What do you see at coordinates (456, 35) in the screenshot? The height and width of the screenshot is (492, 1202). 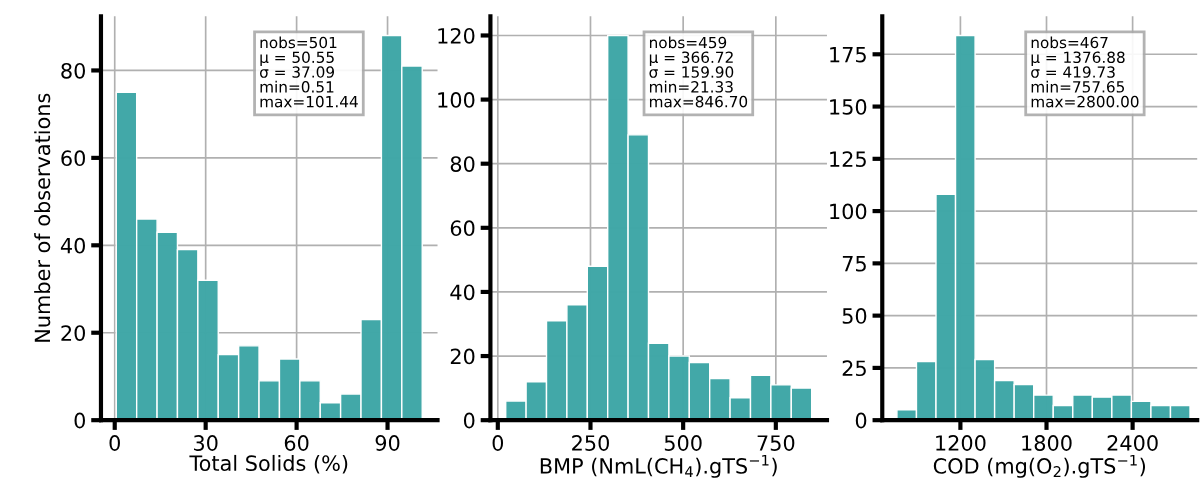 I see `y-tick-label: 120` at bounding box center [456, 35].